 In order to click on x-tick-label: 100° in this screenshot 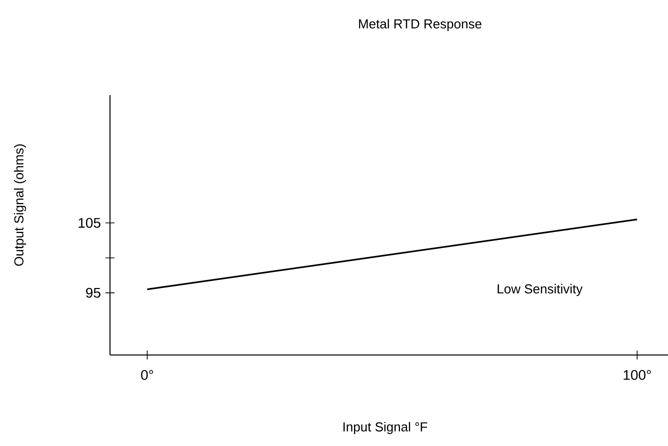, I will do `click(637, 375)`.